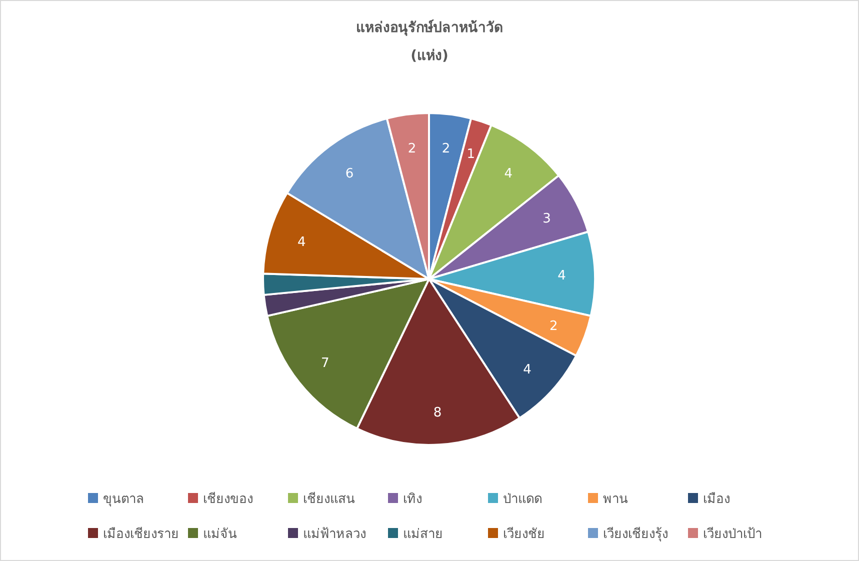 The image size is (859, 561). What do you see at coordinates (334, 534) in the screenshot?
I see `legend-label: แม่ฟ้าหลวง` at bounding box center [334, 534].